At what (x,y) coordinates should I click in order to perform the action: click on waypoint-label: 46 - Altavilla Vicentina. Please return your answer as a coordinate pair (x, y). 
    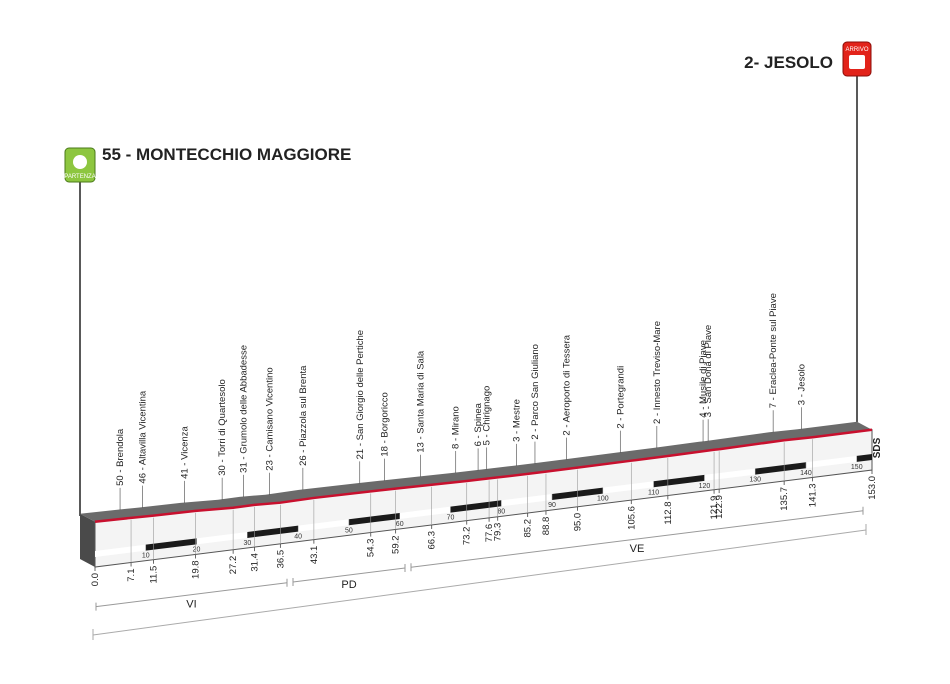
    Looking at the image, I should click on (142, 437).